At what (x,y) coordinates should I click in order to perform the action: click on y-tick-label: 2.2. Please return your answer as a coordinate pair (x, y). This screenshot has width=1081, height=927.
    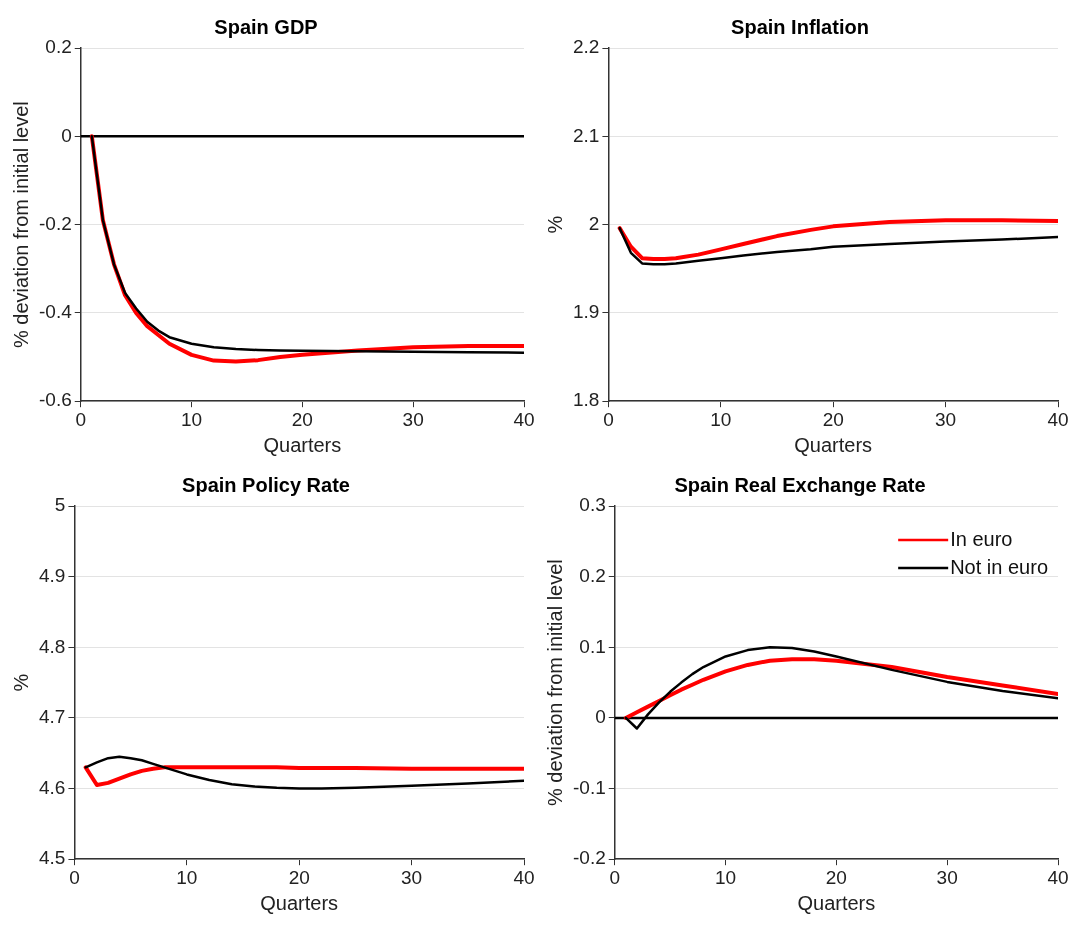
    Looking at the image, I should click on (586, 47).